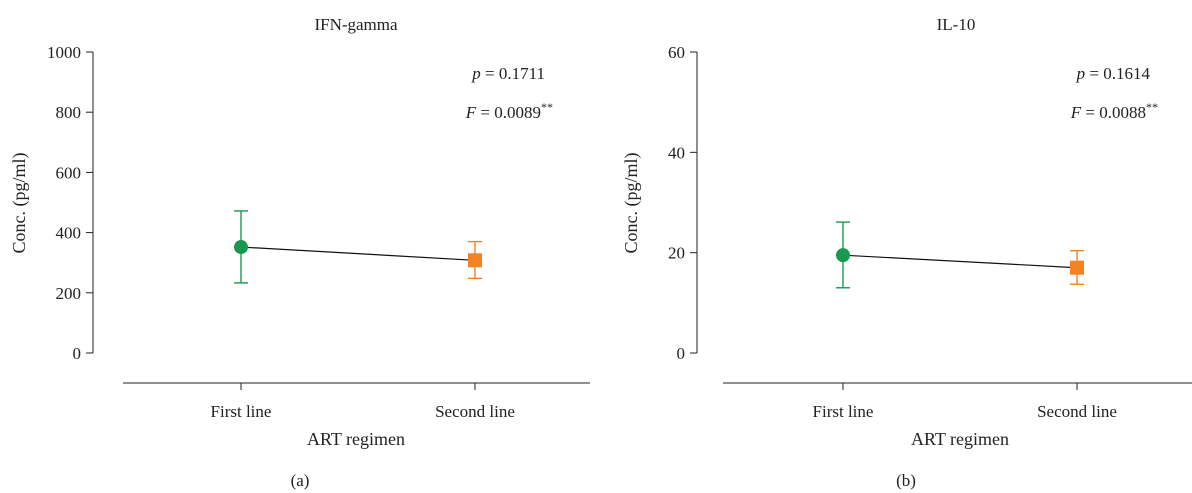 This screenshot has height=493, width=1192. I want to click on chart-title: IL-10, so click(956, 24).